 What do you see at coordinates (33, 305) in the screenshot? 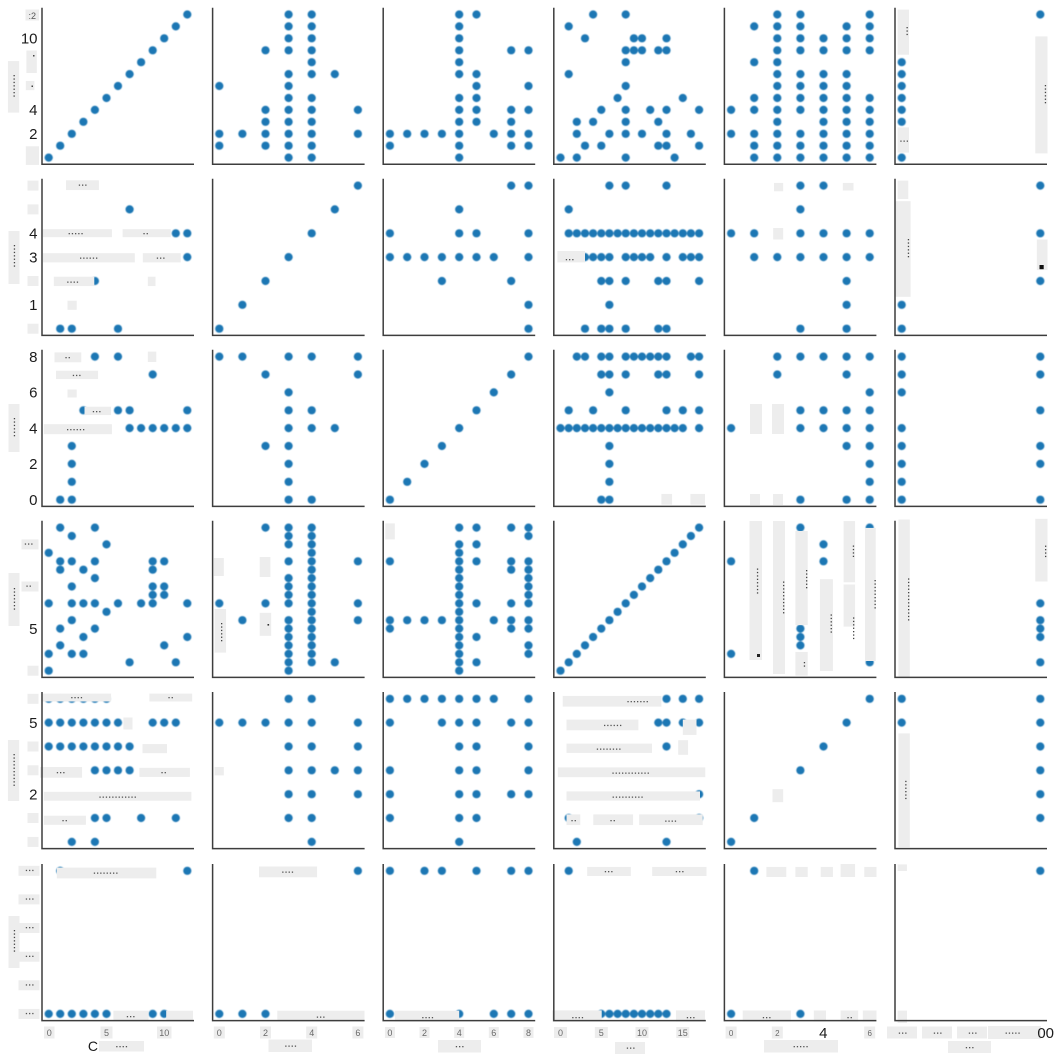
I see `svg-text: 1` at bounding box center [33, 305].